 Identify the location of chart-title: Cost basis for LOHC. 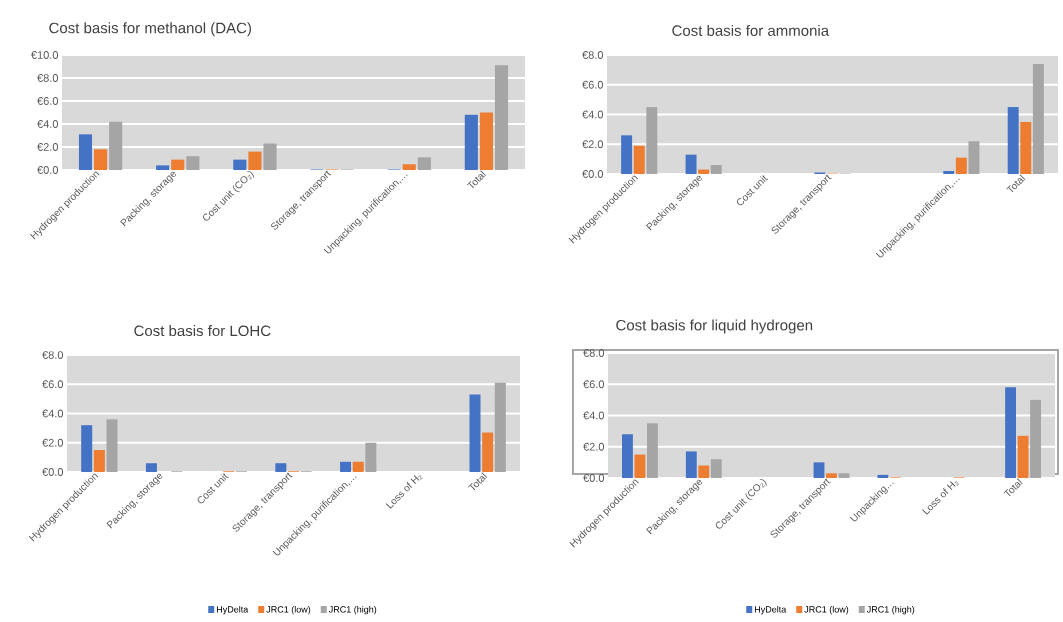
(202, 331).